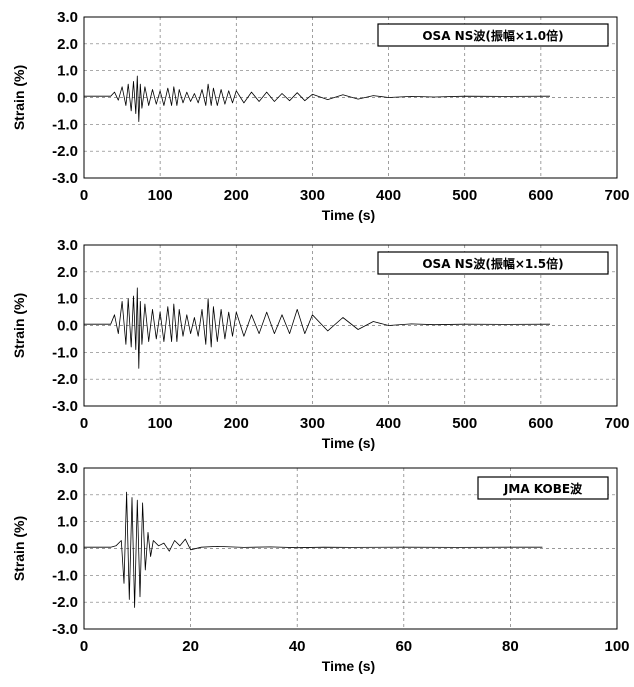  I want to click on legend-label: OSA NS波(振幅×1.5倍), so click(492, 263).